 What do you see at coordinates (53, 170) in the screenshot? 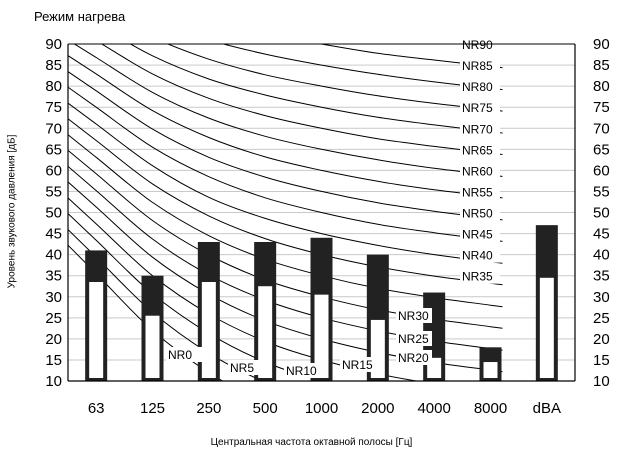
I see `y-tick-label-left: 60` at bounding box center [53, 170].